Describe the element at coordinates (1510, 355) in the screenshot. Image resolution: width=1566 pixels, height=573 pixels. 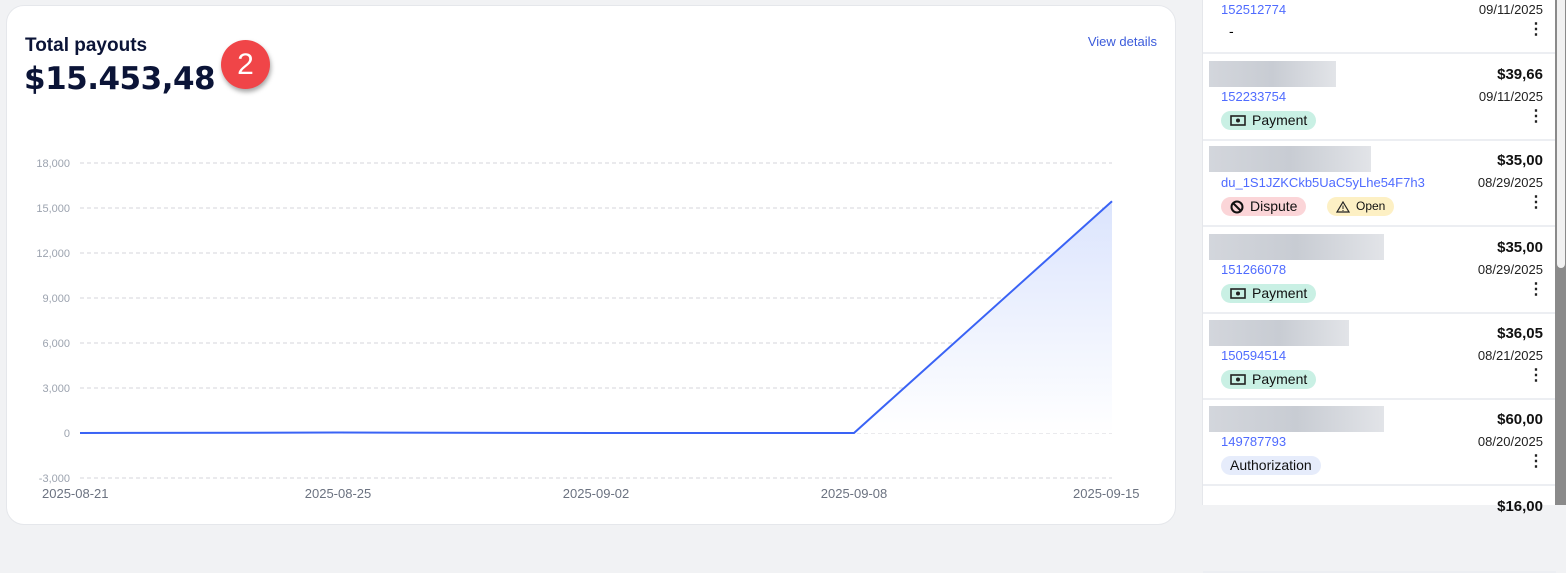
I see `transaction-date: 08/21/2025` at that location.